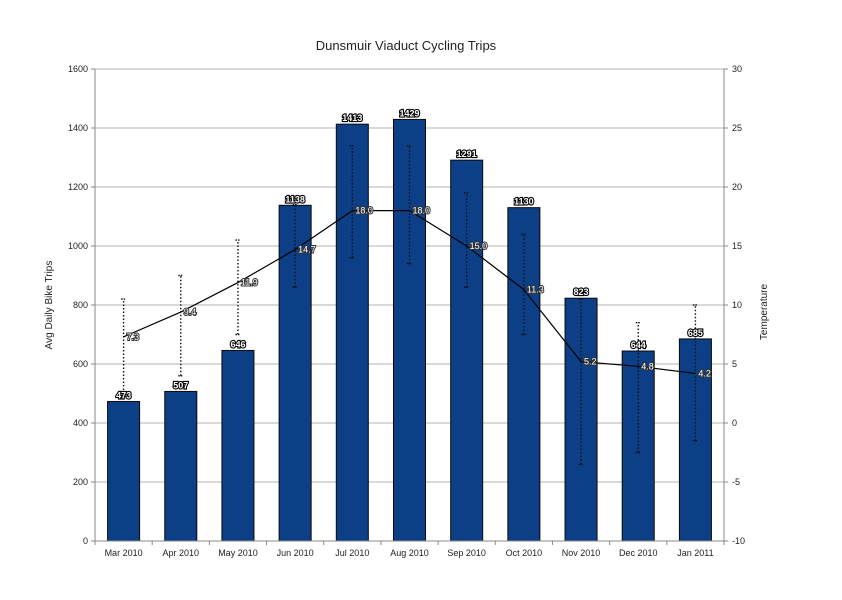  I want to click on bar-value-label: 644, so click(638, 345).